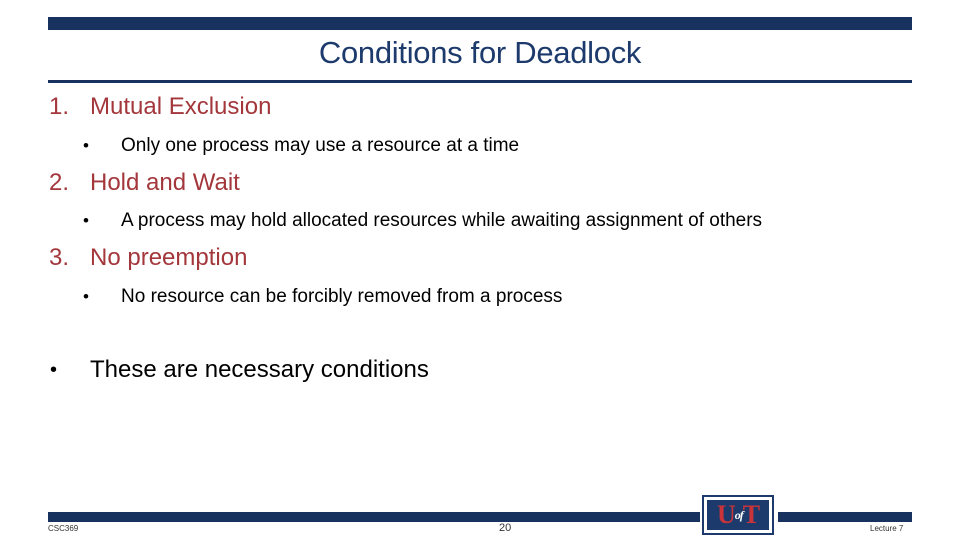 Image resolution: width=960 pixels, height=540 pixels. Describe the element at coordinates (165, 182) in the screenshot. I see `condition-heading-hold-and-wait: Hold and Wait` at that location.